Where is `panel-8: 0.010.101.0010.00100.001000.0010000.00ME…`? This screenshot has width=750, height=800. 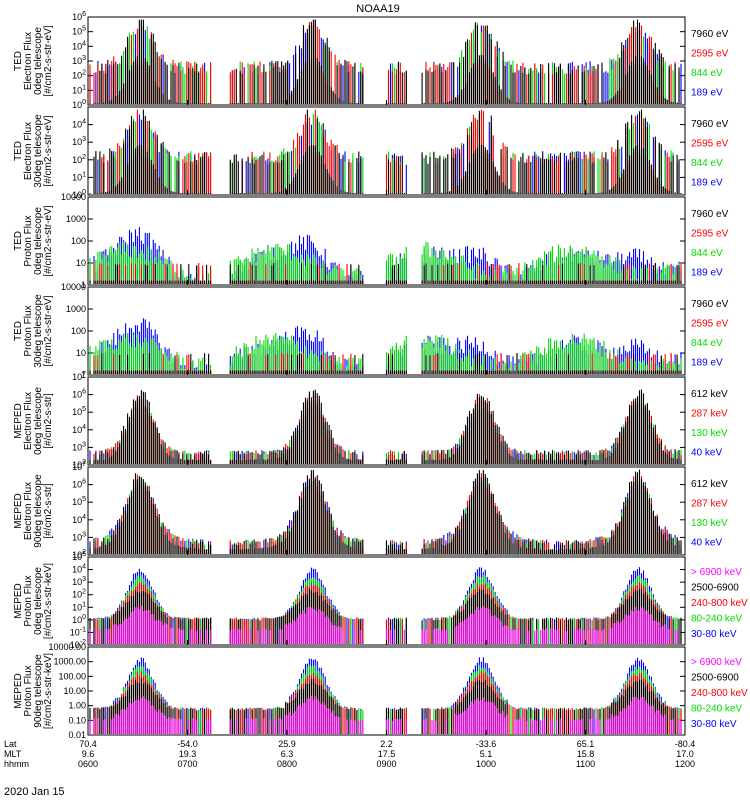 panel-8: 0.010.101.0010.00100.001000.0010000.00ME… is located at coordinates (380, 691).